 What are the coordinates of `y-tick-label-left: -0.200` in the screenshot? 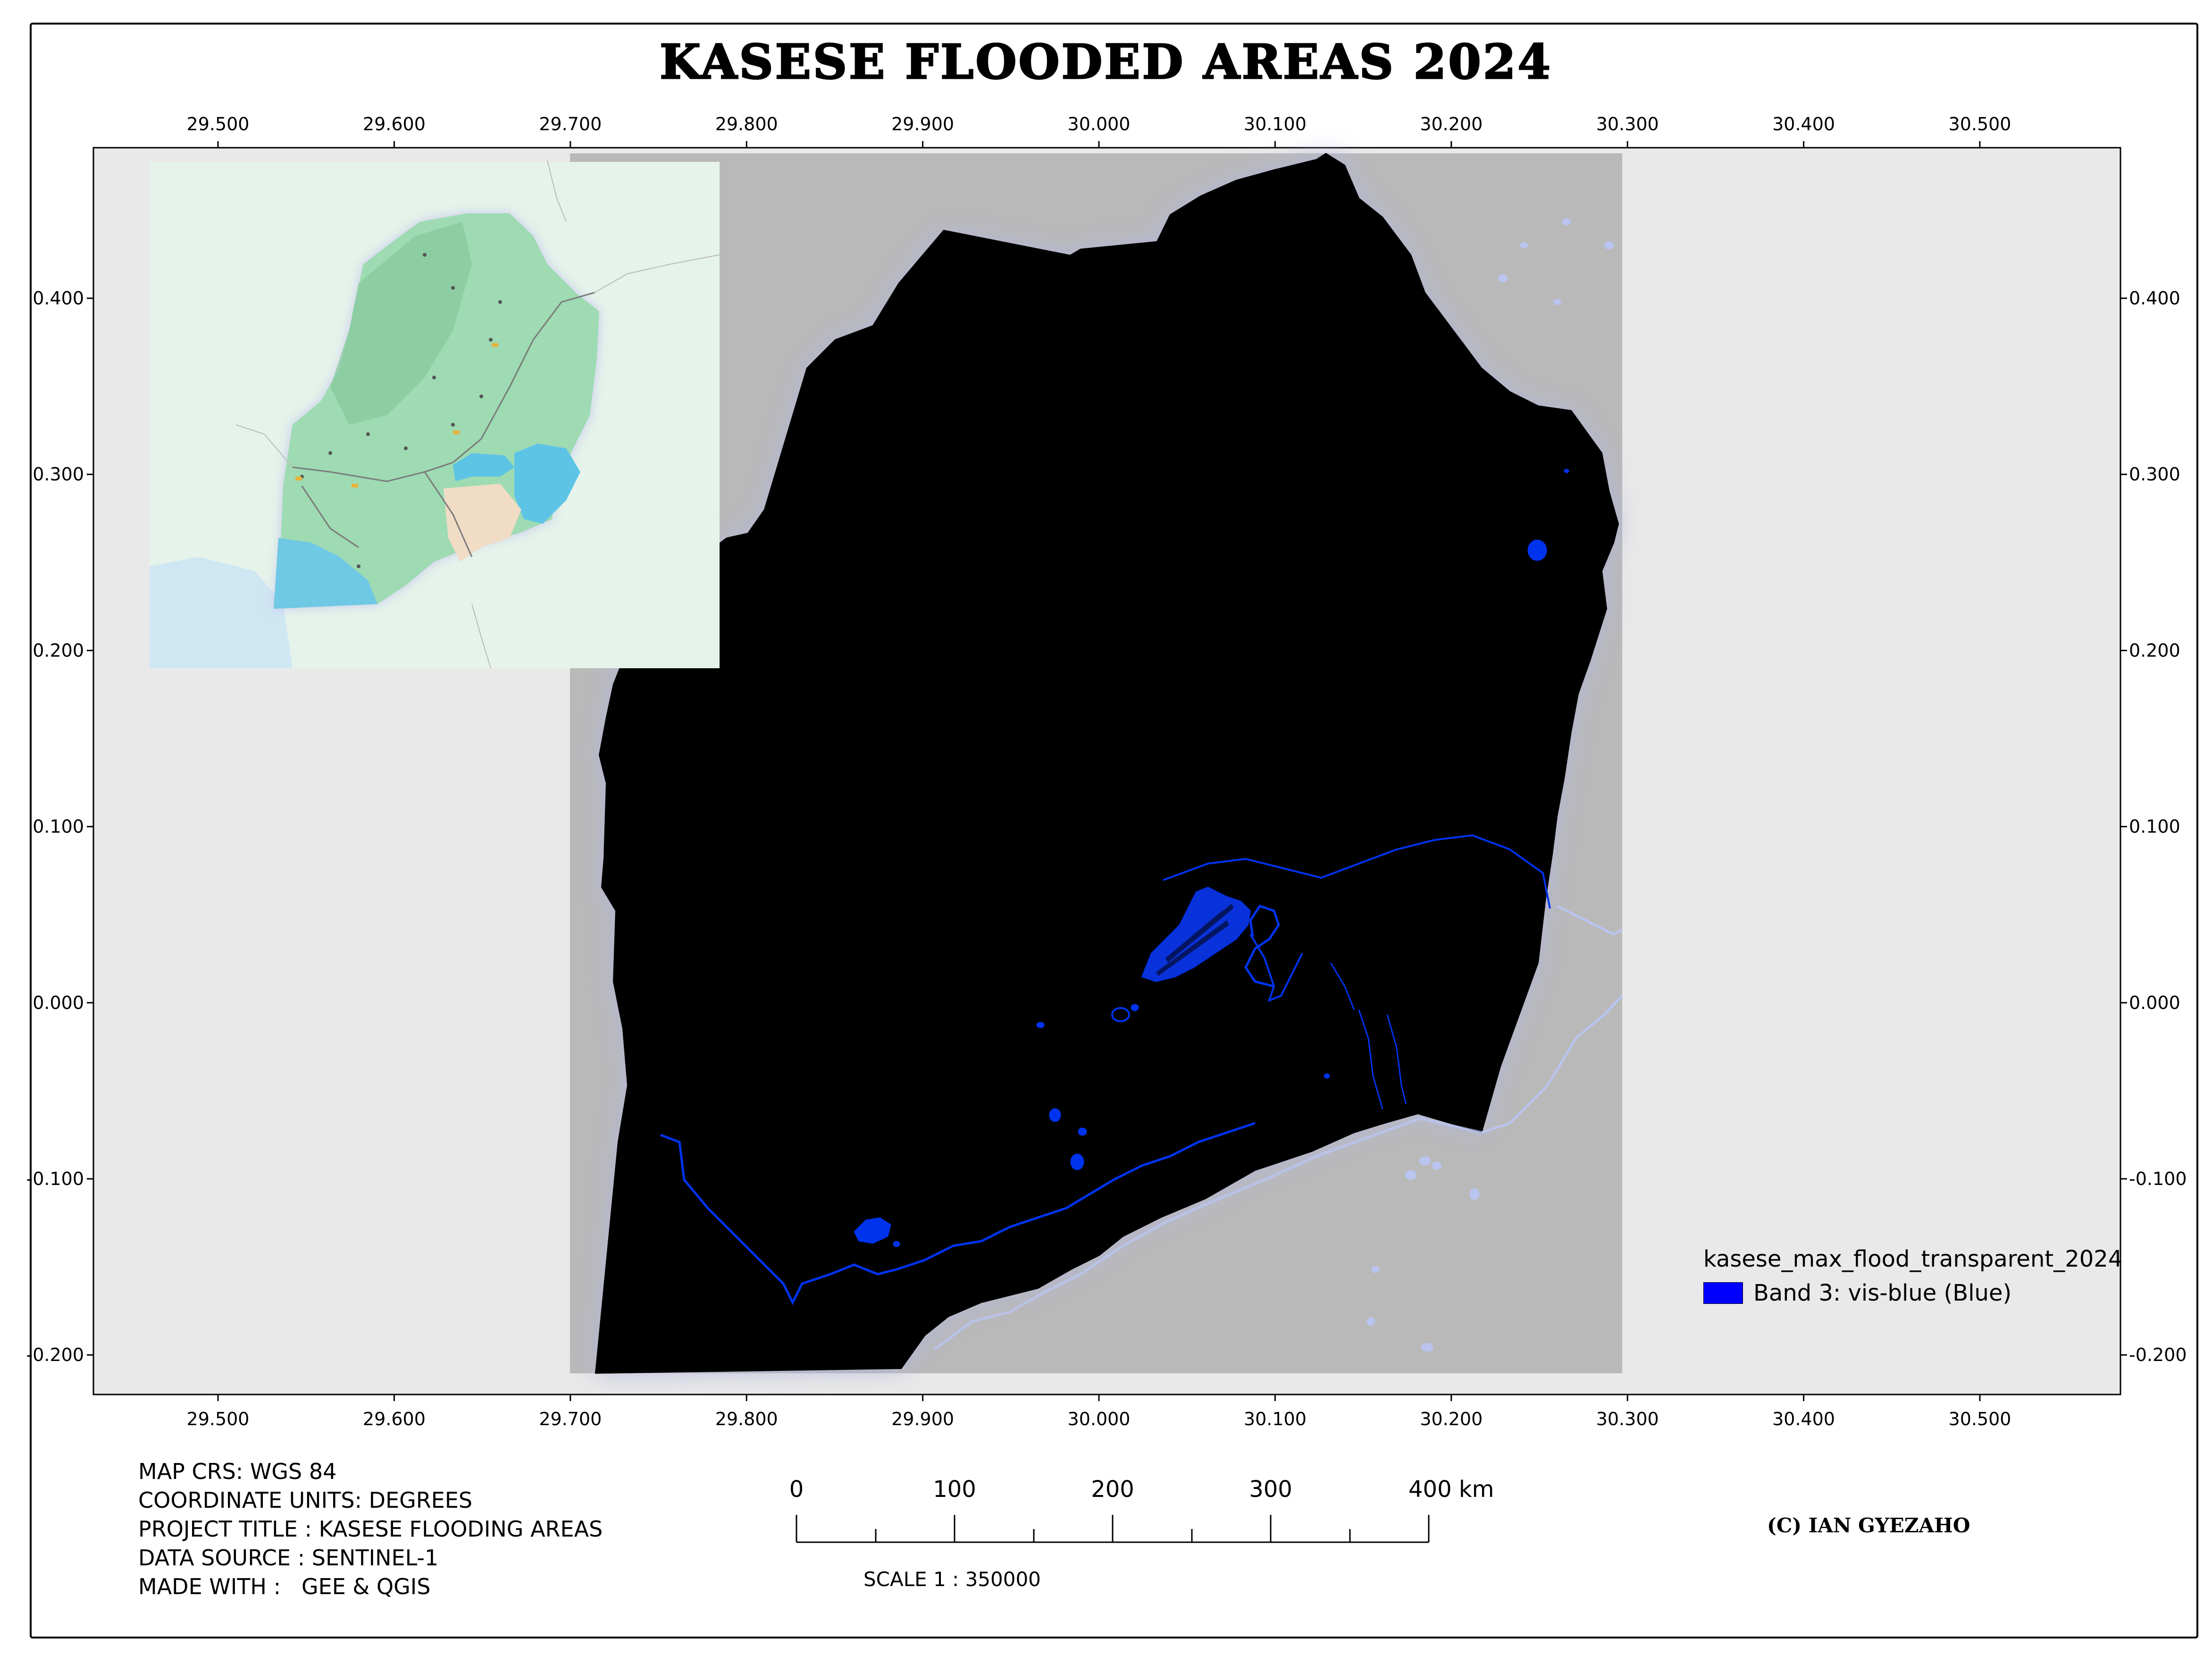 It's located at (55, 1354).